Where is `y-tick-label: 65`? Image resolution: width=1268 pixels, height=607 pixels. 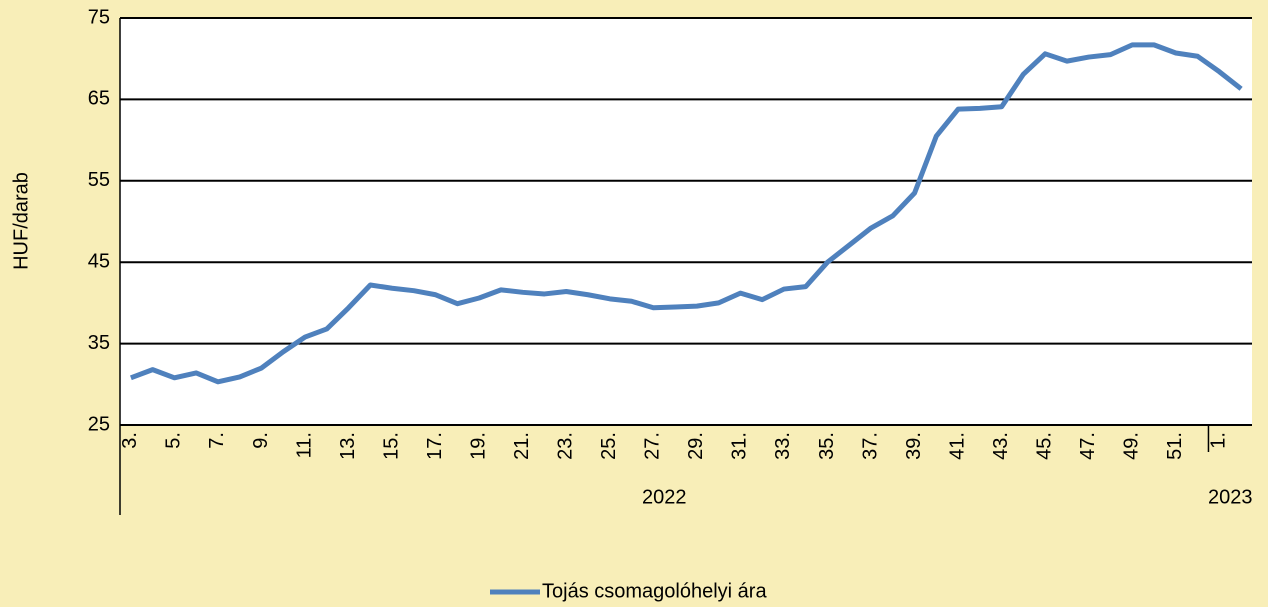
y-tick-label: 65 is located at coordinates (99, 99).